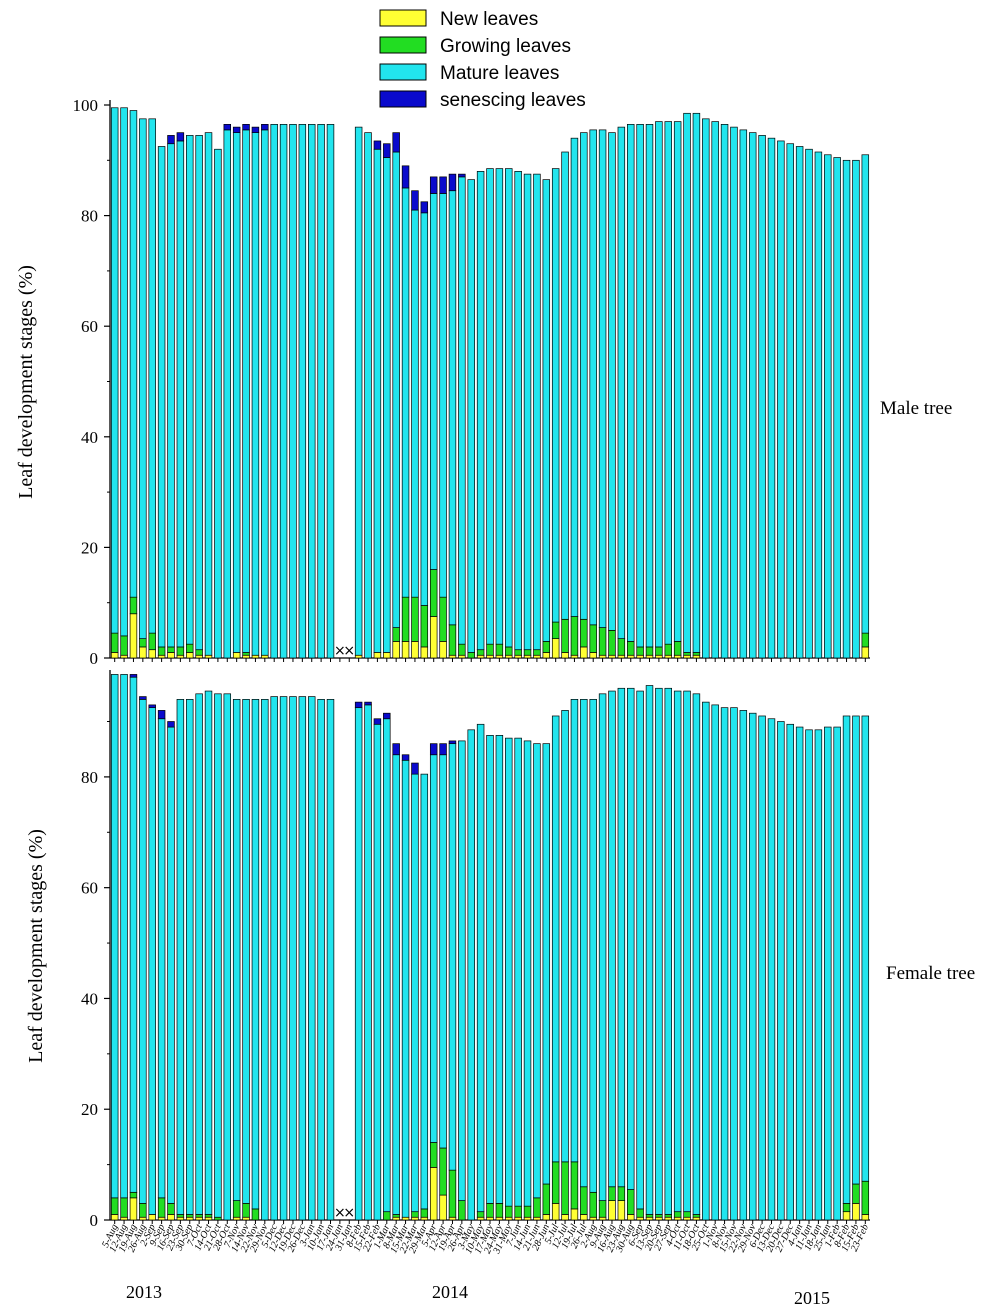 This screenshot has height=1308, width=992. Describe the element at coordinates (387, 150) in the screenshot. I see `bar-senescing-male` at that location.